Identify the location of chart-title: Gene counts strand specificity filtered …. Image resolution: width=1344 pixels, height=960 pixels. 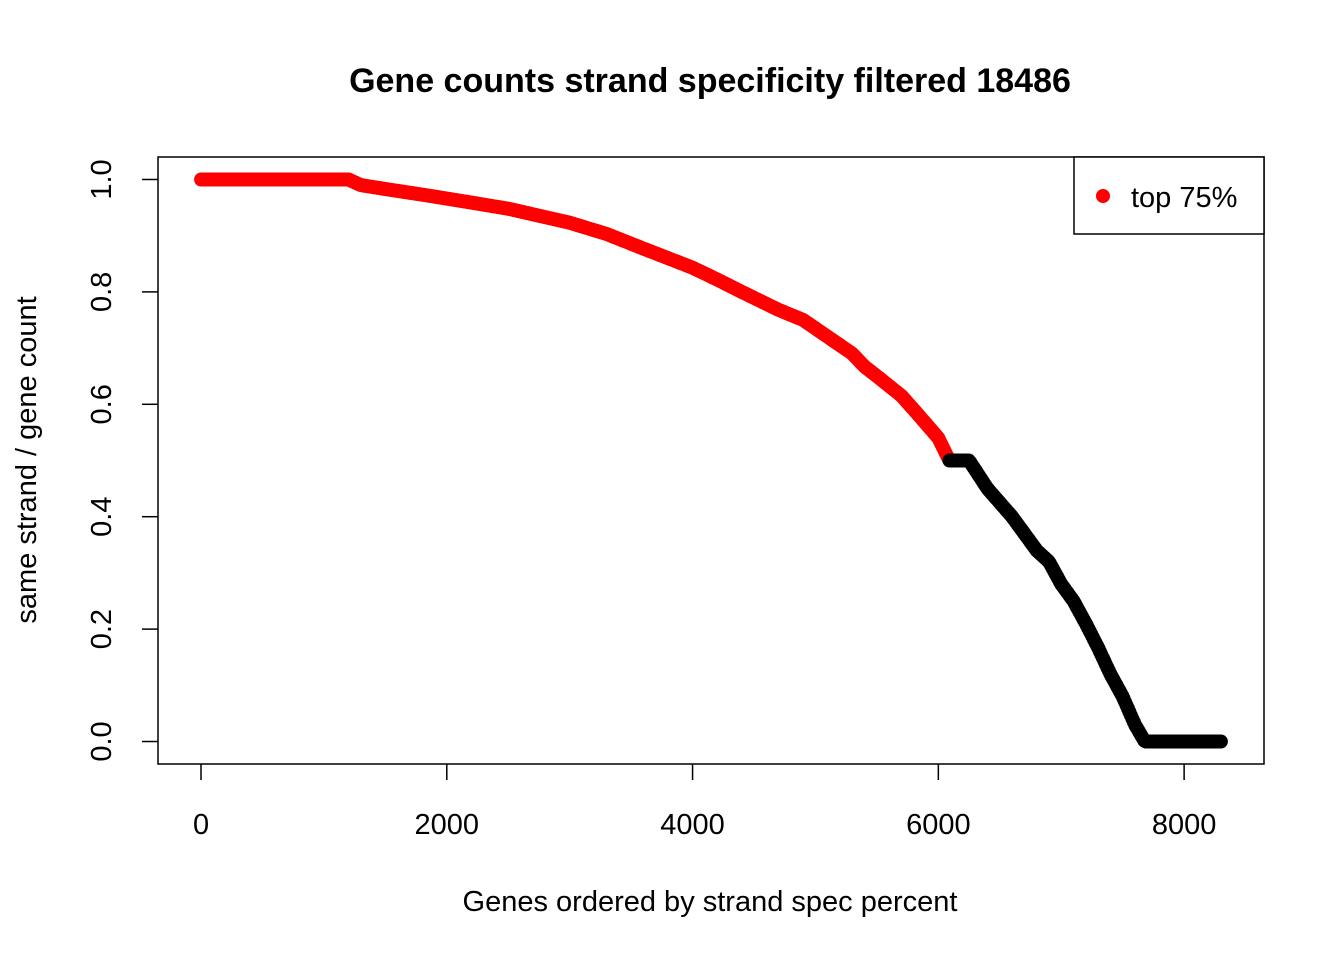
(710, 81).